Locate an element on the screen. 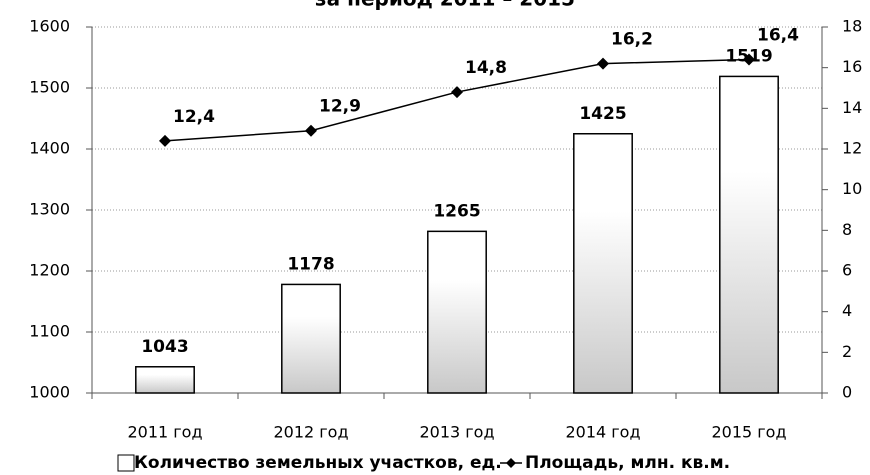 Image resolution: width=870 pixels, height=475 pixels. x-tick-label: 2011 год is located at coordinates (164, 432).